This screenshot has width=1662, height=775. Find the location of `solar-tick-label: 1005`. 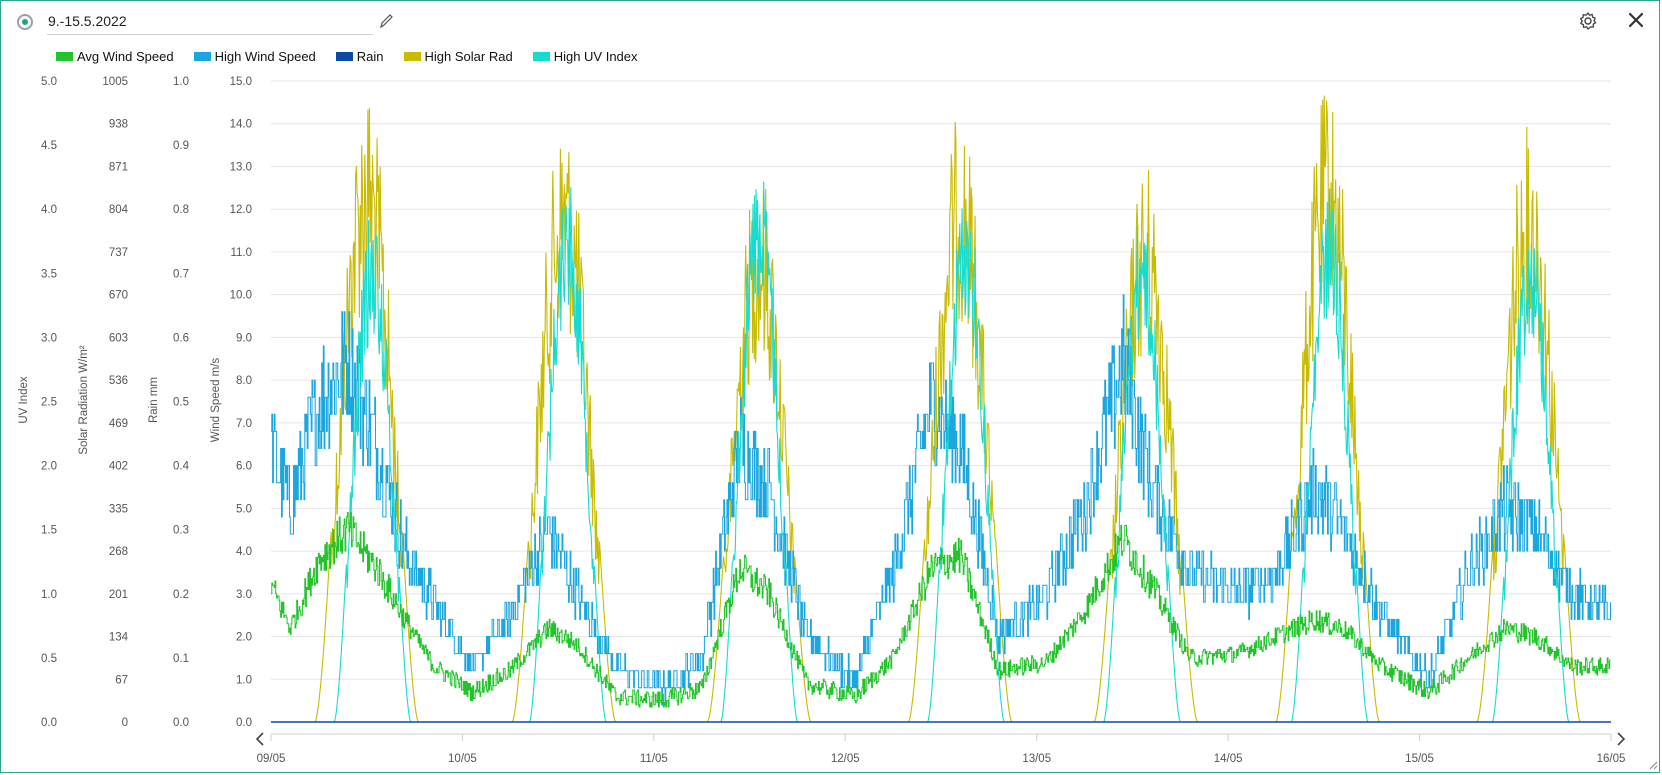

solar-tick-label: 1005 is located at coordinates (115, 82).